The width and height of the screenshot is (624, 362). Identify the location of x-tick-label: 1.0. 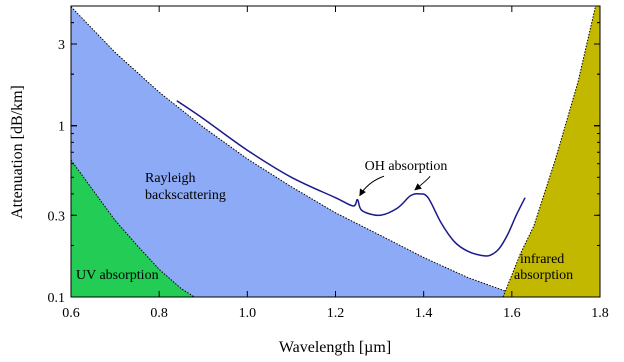
(248, 313).